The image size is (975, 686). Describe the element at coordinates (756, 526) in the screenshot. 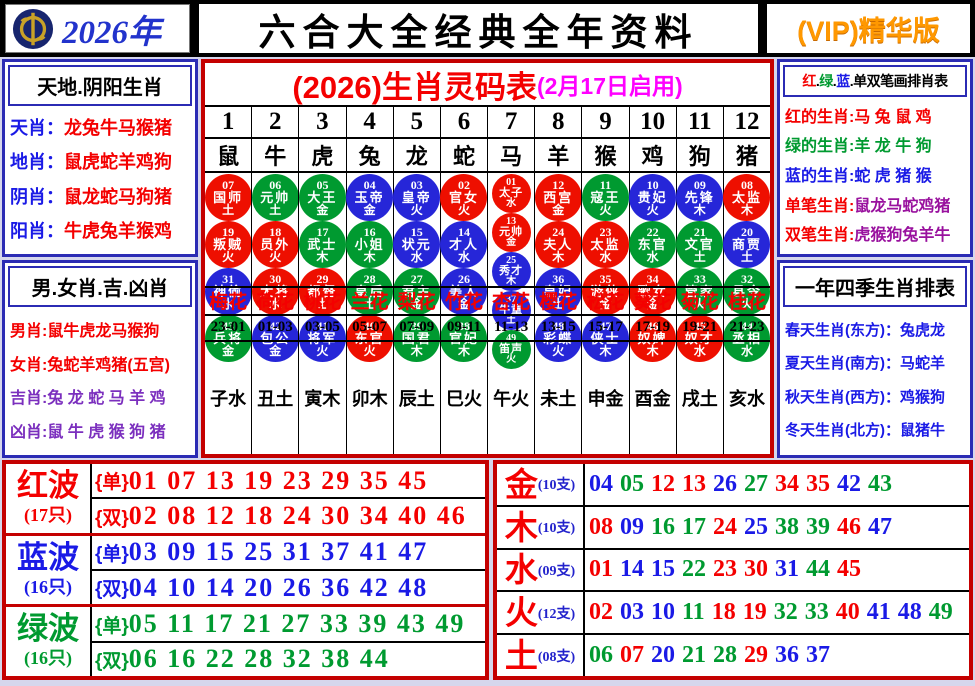

I see `number-25: 25` at that location.